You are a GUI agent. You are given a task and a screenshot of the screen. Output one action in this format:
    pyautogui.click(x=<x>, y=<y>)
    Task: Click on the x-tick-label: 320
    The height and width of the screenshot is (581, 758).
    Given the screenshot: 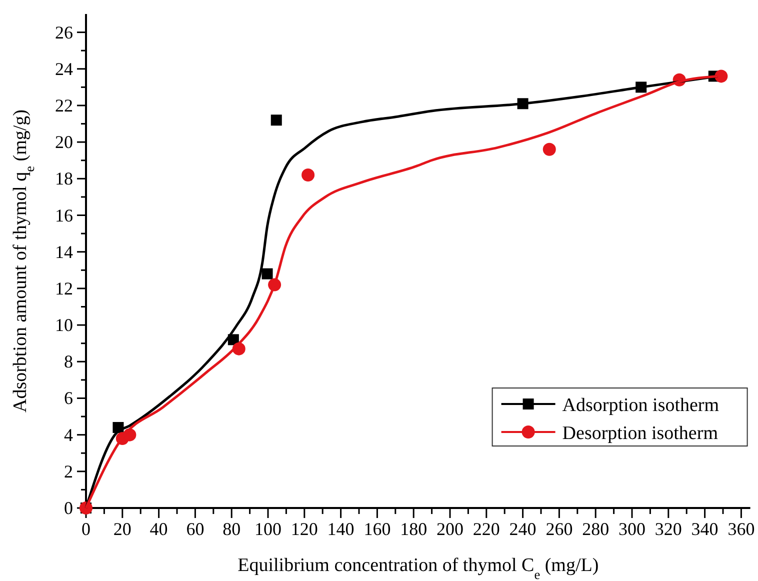 What is the action you would take?
    pyautogui.click(x=668, y=529)
    